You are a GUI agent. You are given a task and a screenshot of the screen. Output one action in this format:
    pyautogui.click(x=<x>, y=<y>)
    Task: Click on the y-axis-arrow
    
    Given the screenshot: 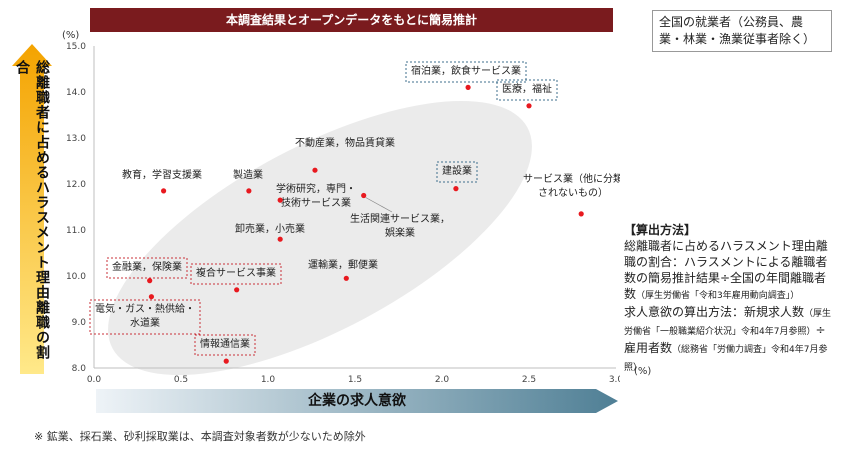 What is the action you would take?
    pyautogui.click(x=32, y=209)
    